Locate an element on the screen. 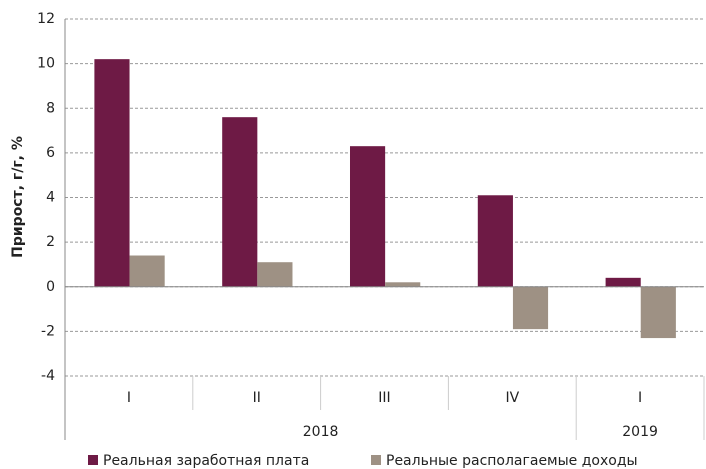 This screenshot has height=469, width=706. x-tick-label: III is located at coordinates (384, 398).